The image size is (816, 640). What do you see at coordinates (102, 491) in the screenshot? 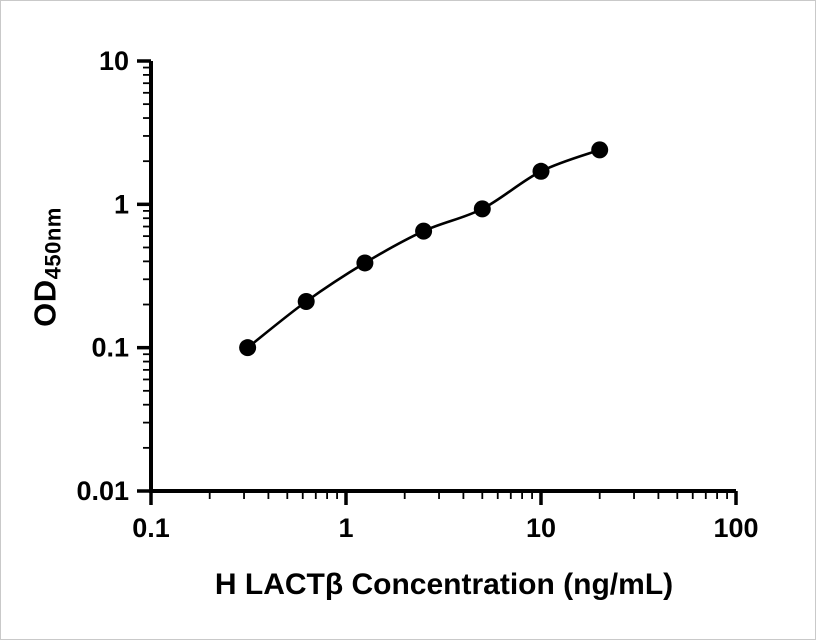
I see `y-tick-label: 0.01` at bounding box center [102, 491].